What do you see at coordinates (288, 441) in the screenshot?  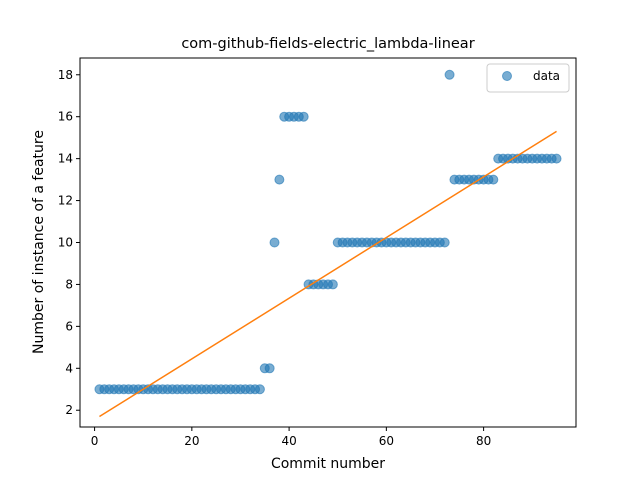 I see `x-tick-label: 40` at bounding box center [288, 441].